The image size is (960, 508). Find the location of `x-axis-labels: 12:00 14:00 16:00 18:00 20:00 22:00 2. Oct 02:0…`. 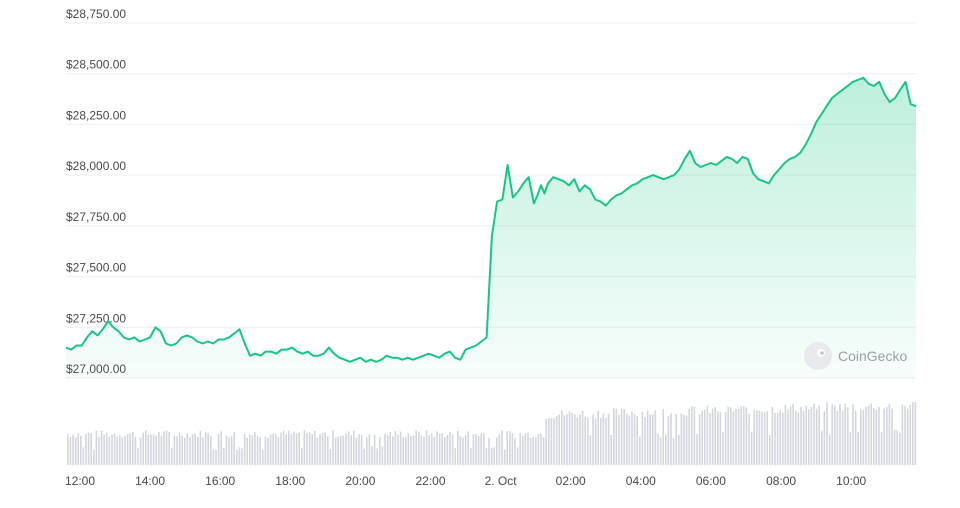

x-axis-labels: 12:00 14:00 16:00 18:00 20:00 22:00 2. Oct 02:0… is located at coordinates (466, 481).